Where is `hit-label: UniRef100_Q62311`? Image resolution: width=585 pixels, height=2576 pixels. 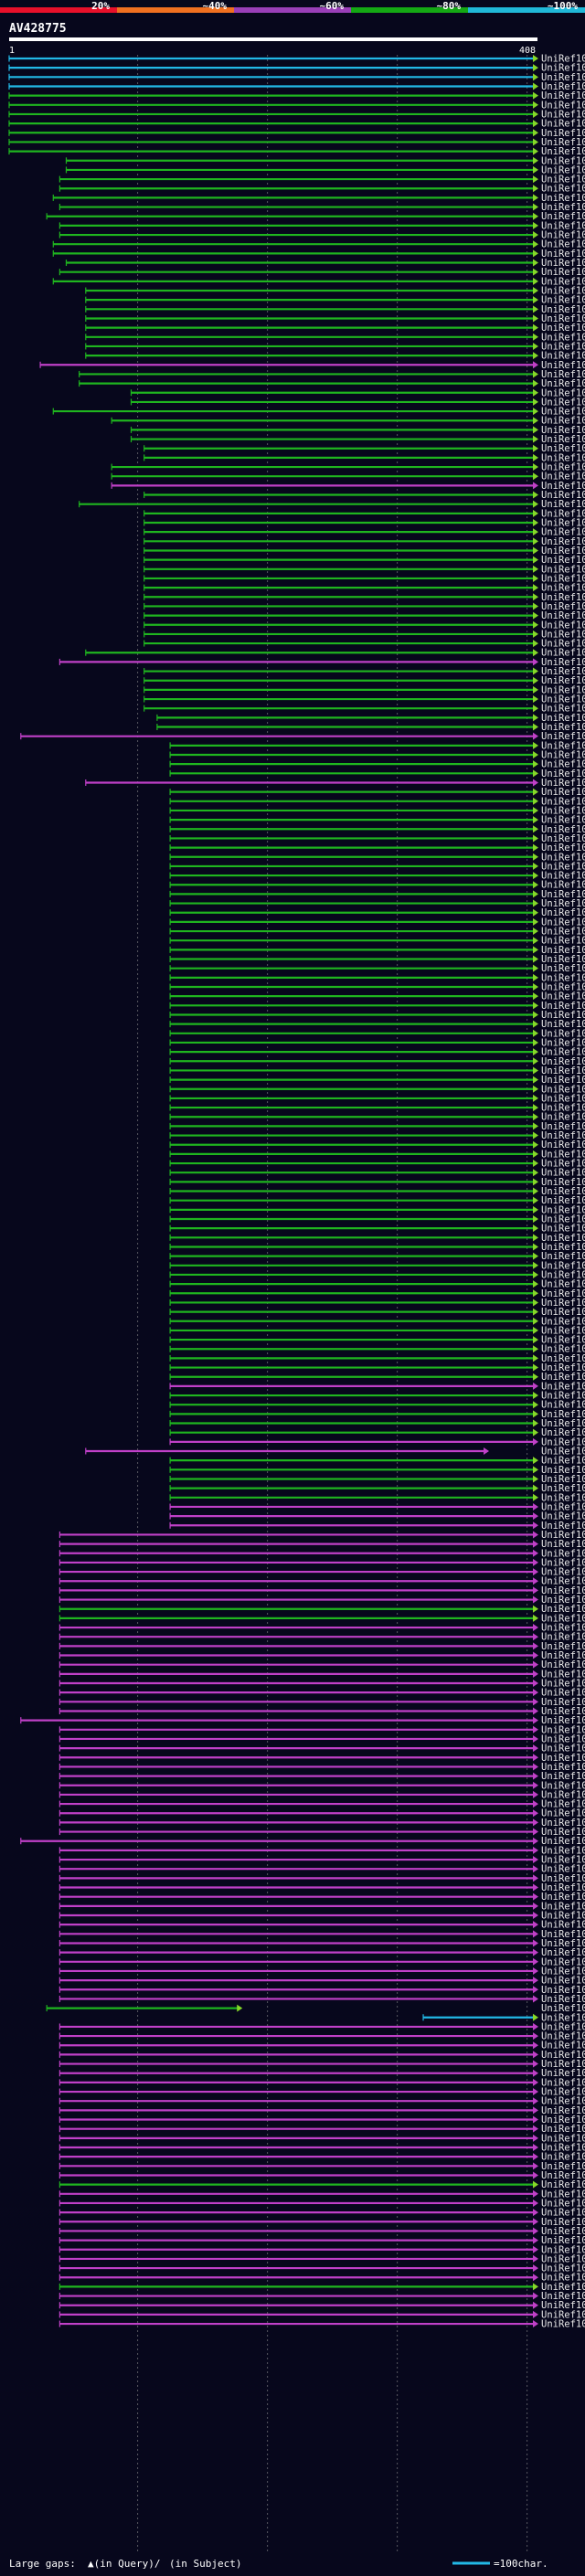 hit-label: UniRef100_Q62311 is located at coordinates (563, 1553).